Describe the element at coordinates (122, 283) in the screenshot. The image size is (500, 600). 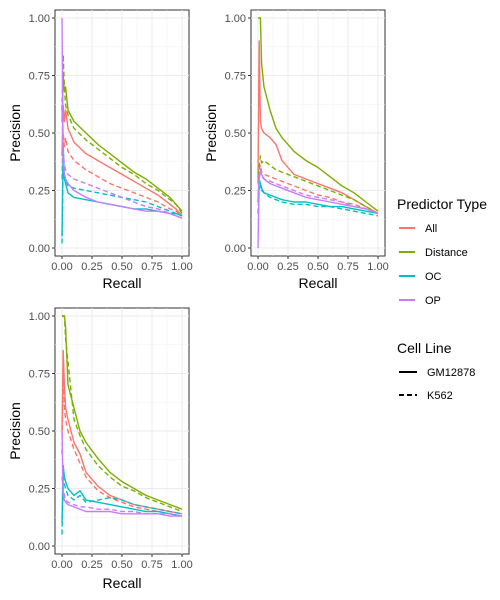
I see `panel-1-xlabel: Recall` at that location.